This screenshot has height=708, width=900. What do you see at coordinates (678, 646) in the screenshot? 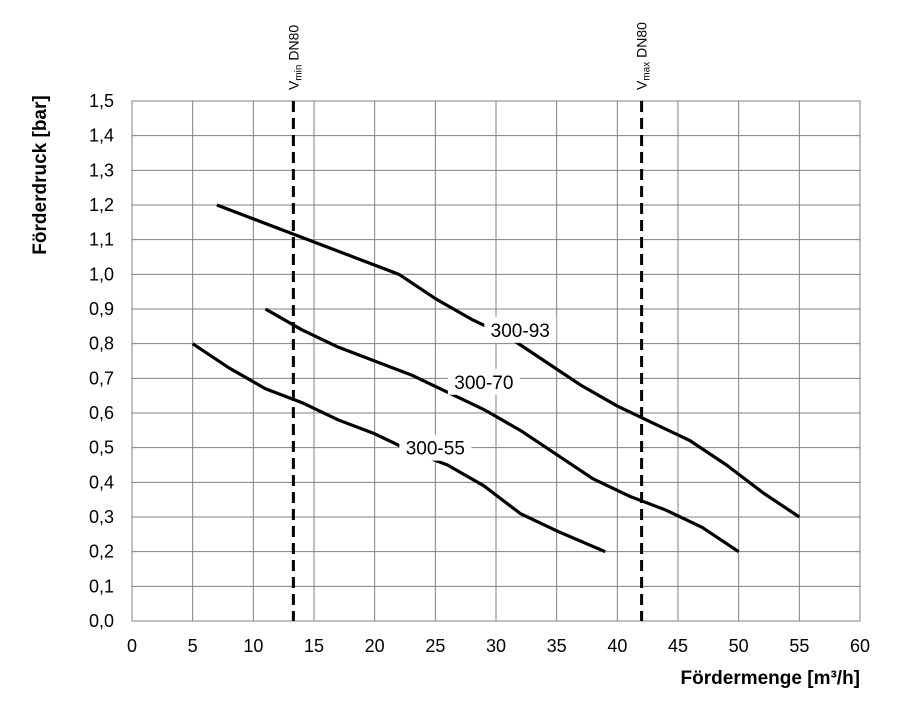
I see `x-tick-label: 45` at bounding box center [678, 646].